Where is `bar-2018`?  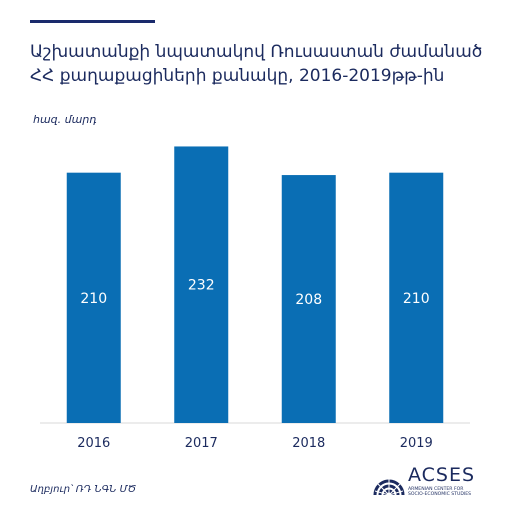
bar-2018 is located at coordinates (308, 299).